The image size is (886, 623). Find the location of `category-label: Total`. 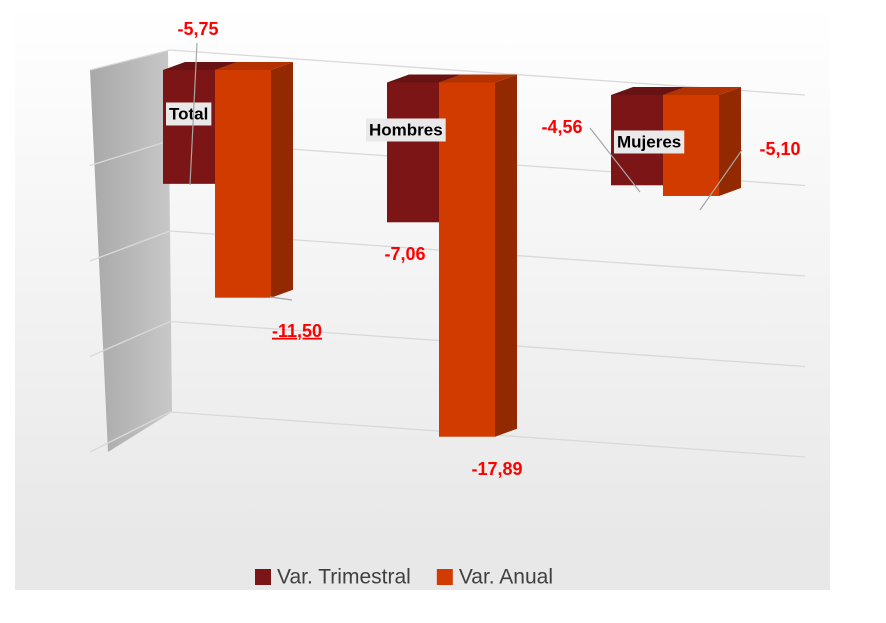

category-label: Total is located at coordinates (188, 113).